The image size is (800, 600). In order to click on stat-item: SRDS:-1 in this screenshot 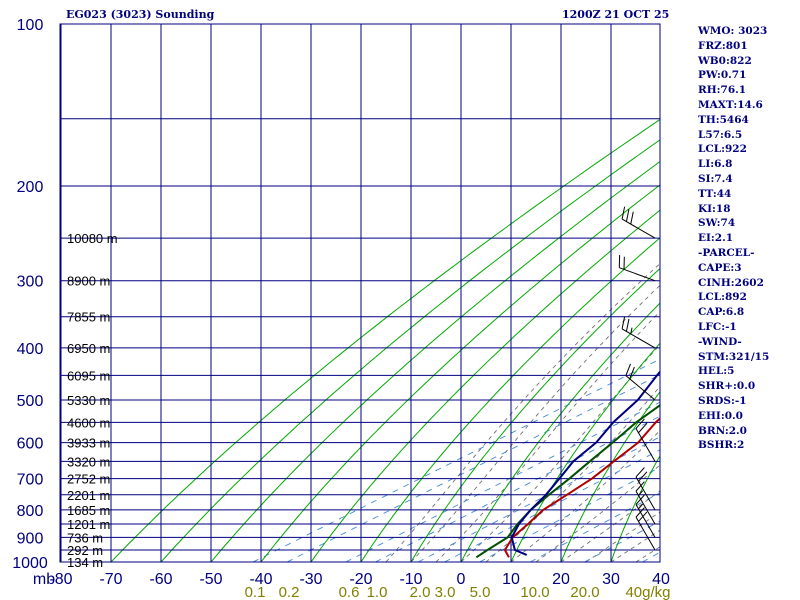, I will do `click(722, 400)`.